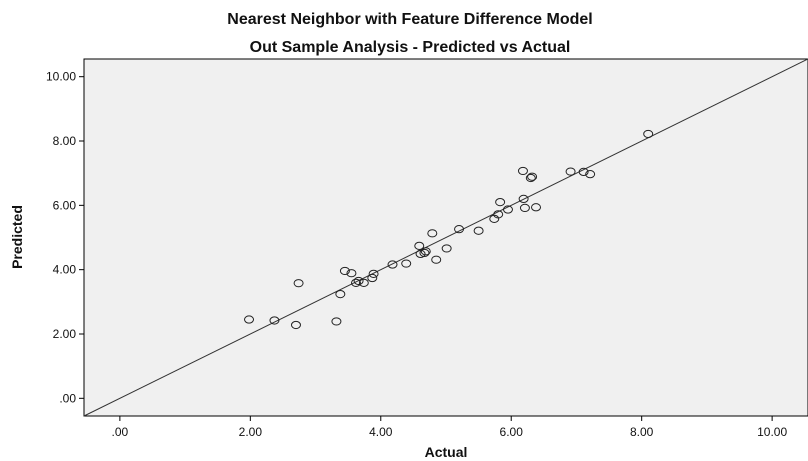 Image resolution: width=808 pixels, height=461 pixels. What do you see at coordinates (512, 432) in the screenshot?
I see `x-tick-label: 6.00` at bounding box center [512, 432].